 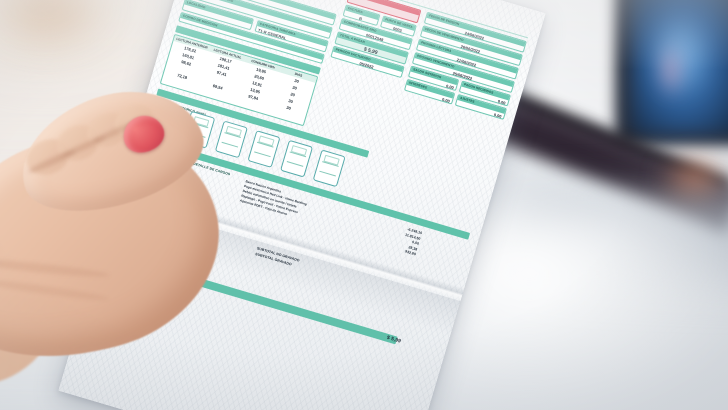 What do you see at coordinates (671, 70) in the screenshot?
I see `monitor-screen-highlight` at bounding box center [671, 70].